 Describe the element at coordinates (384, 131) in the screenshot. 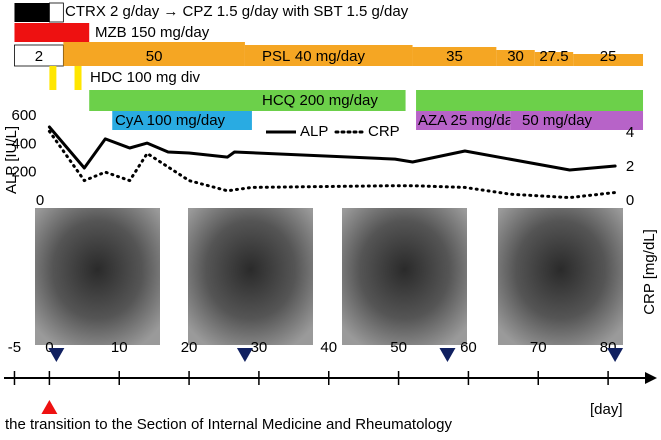

I see `legend-label: CRP` at that location.